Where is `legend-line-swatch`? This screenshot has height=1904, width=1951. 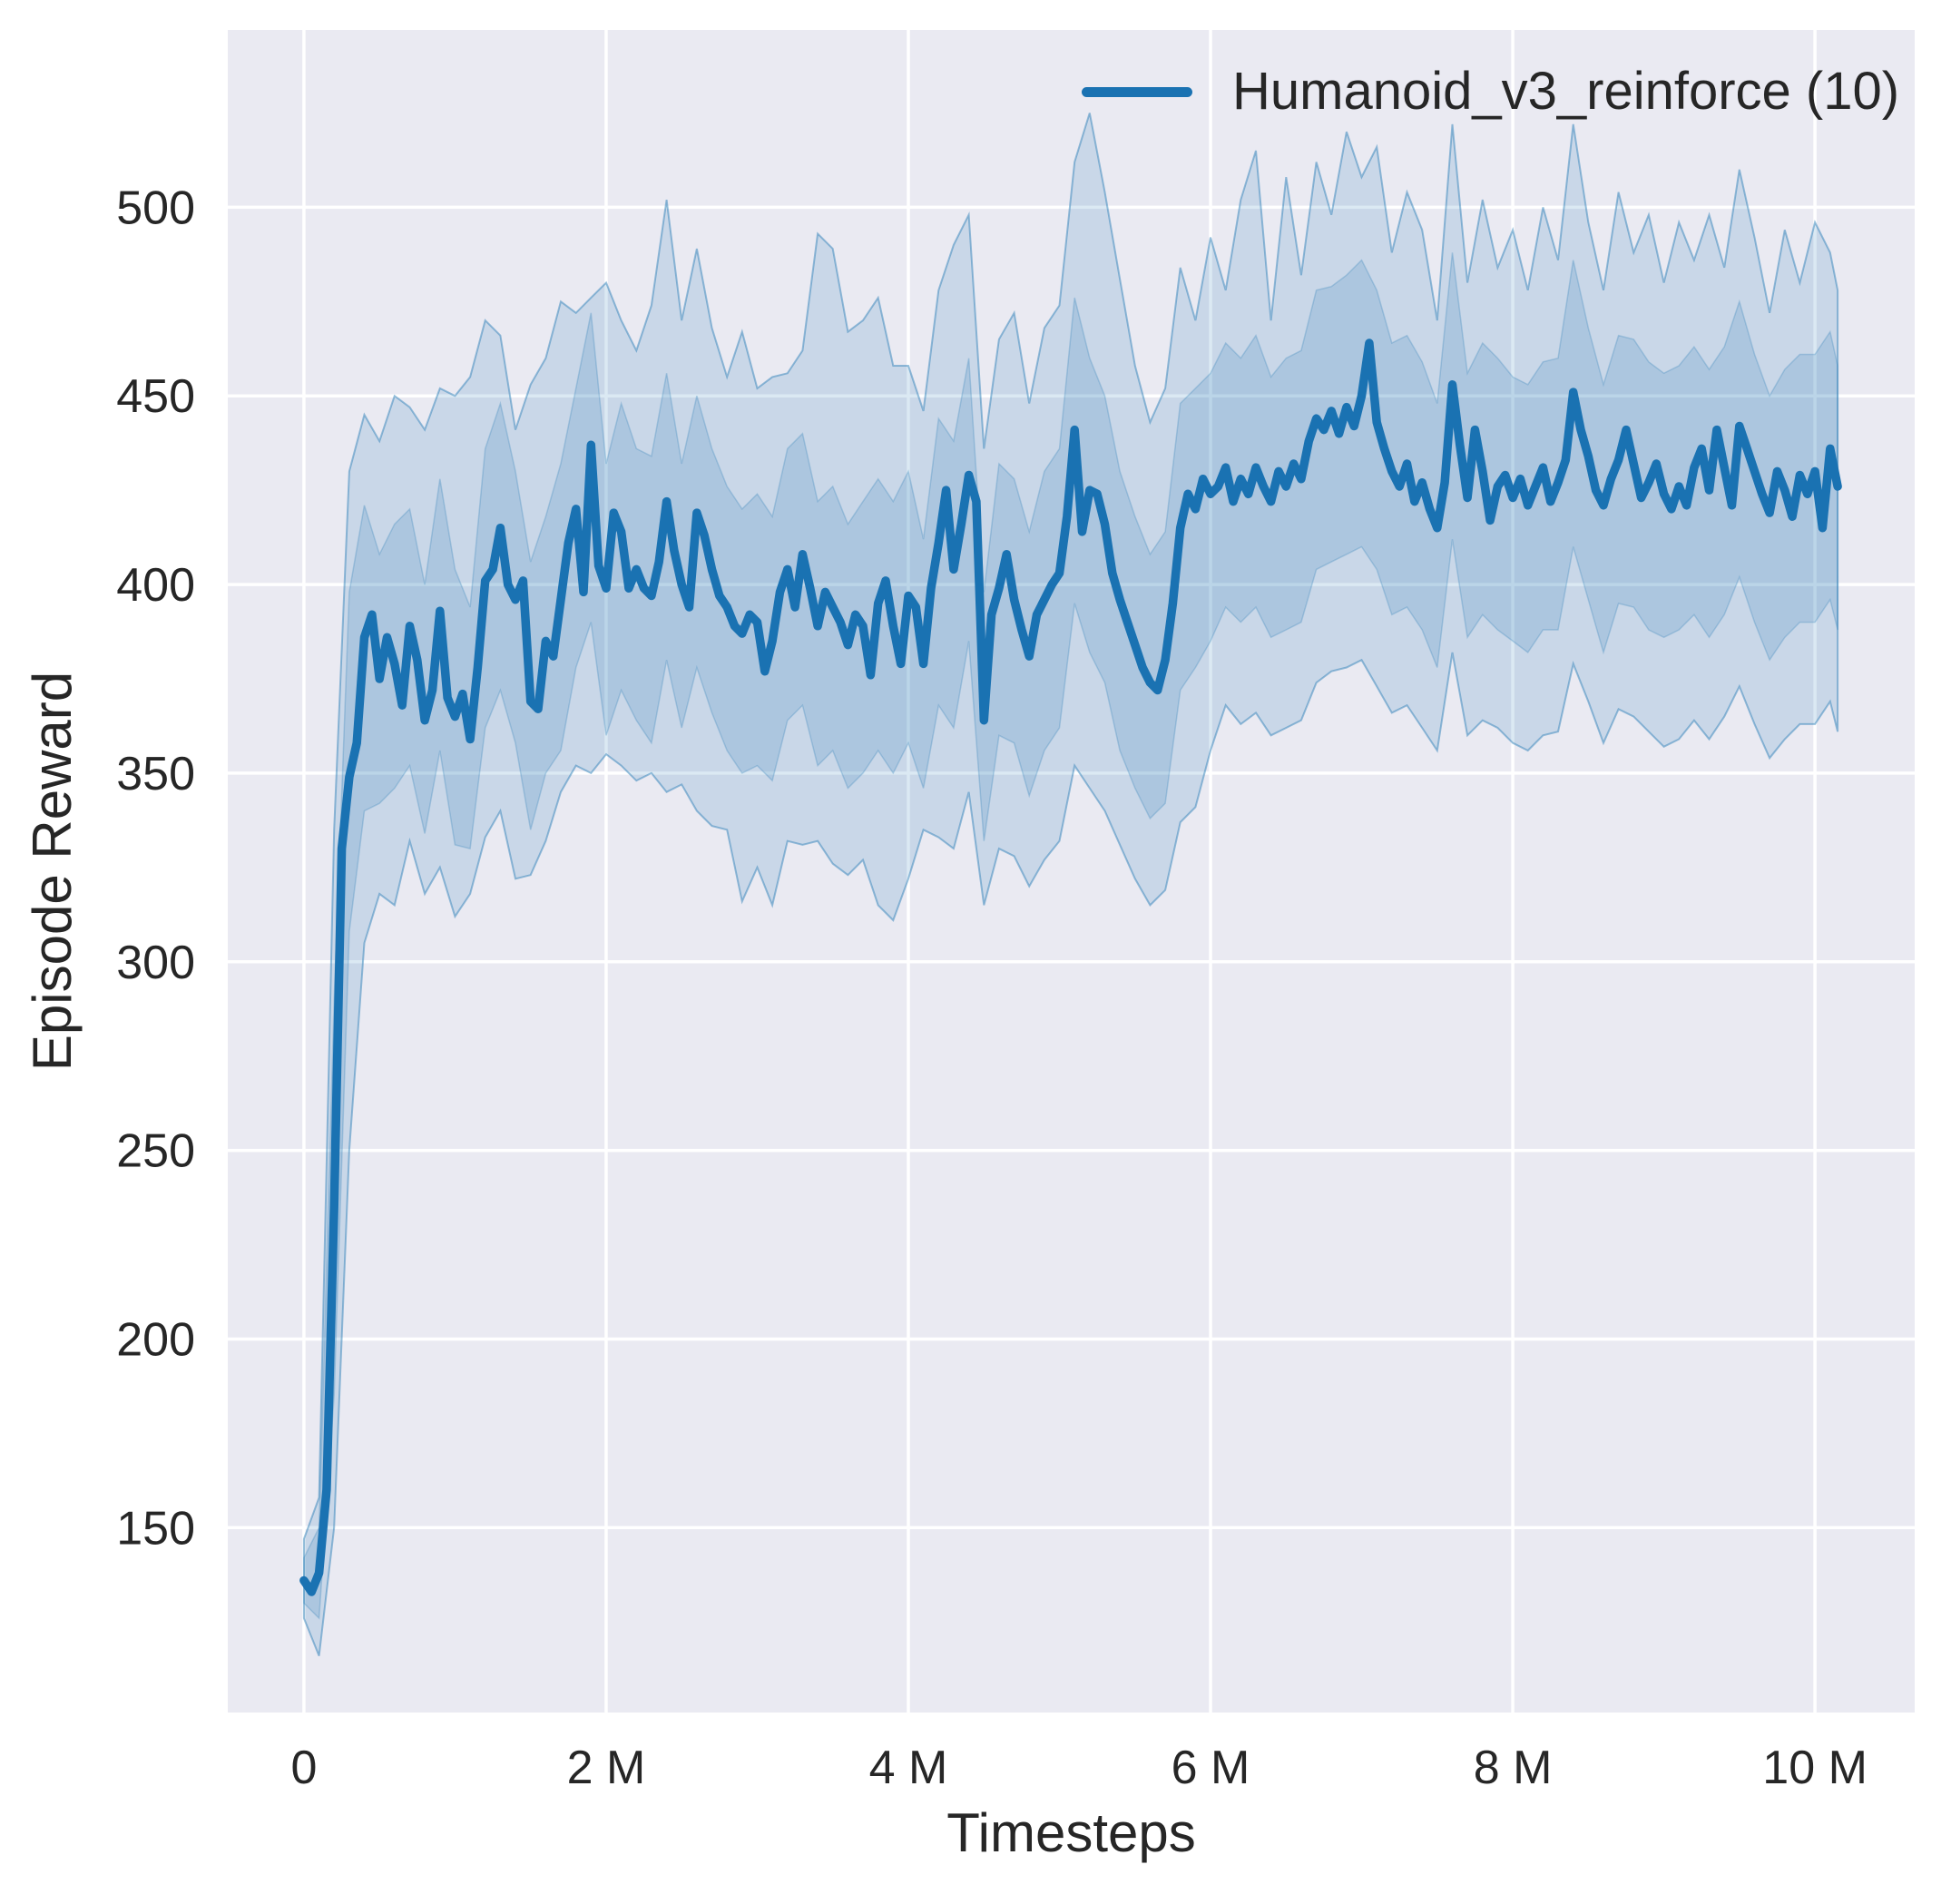 legend-line-swatch is located at coordinates (1137, 91).